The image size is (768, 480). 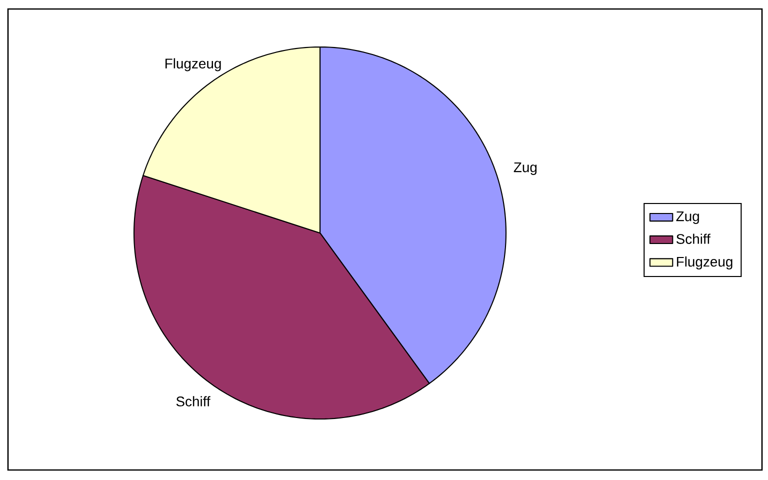 What do you see at coordinates (704, 263) in the screenshot?
I see `legend-label: Flugzeug` at bounding box center [704, 263].